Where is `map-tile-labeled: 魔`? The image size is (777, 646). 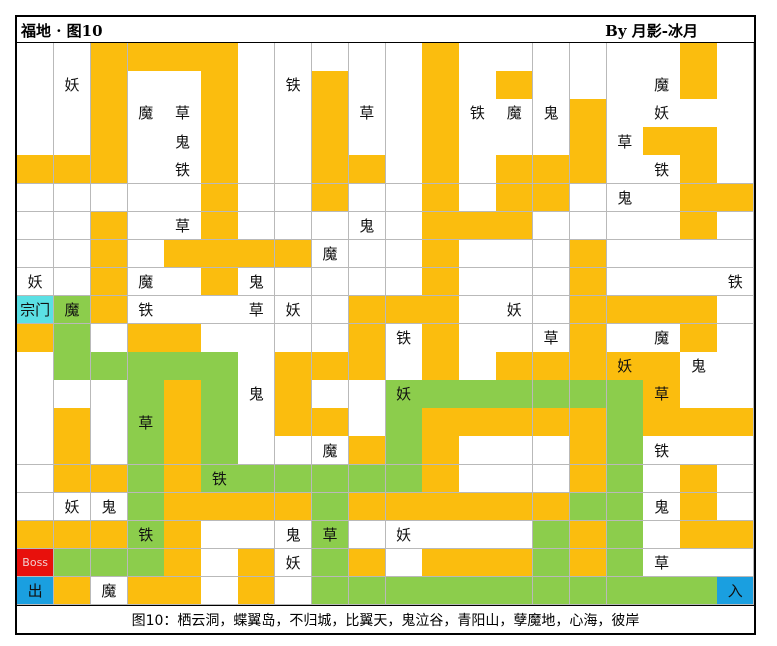 map-tile-labeled: 魔 is located at coordinates (146, 282).